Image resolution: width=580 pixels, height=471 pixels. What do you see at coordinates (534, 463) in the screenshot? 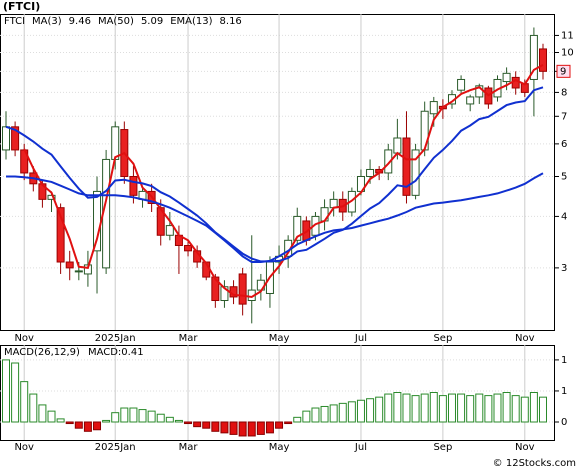
I see `footer: © 12Stocks.com` at bounding box center [534, 463].